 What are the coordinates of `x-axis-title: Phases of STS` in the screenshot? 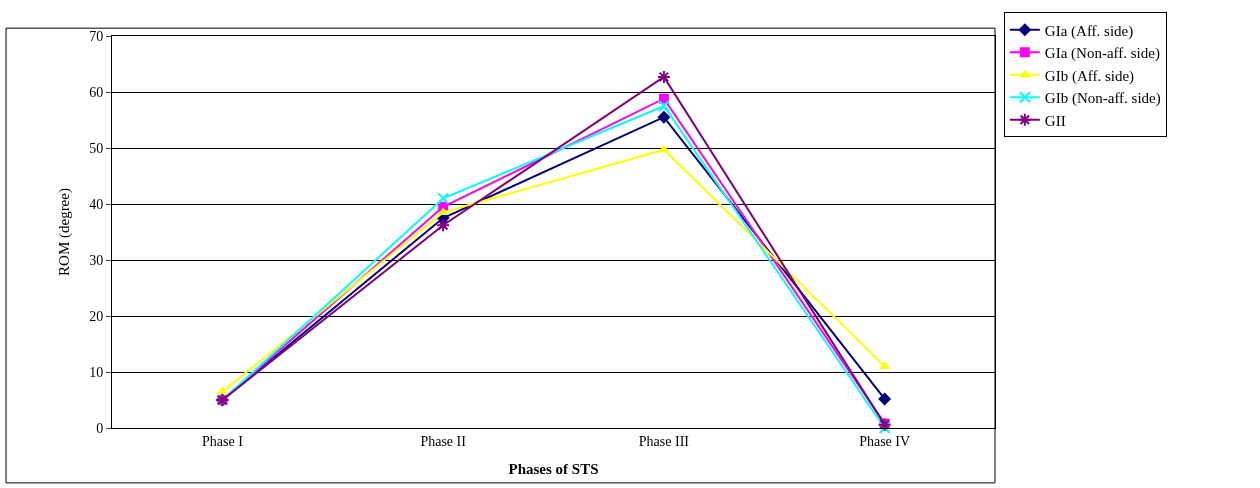 It's located at (553, 468).